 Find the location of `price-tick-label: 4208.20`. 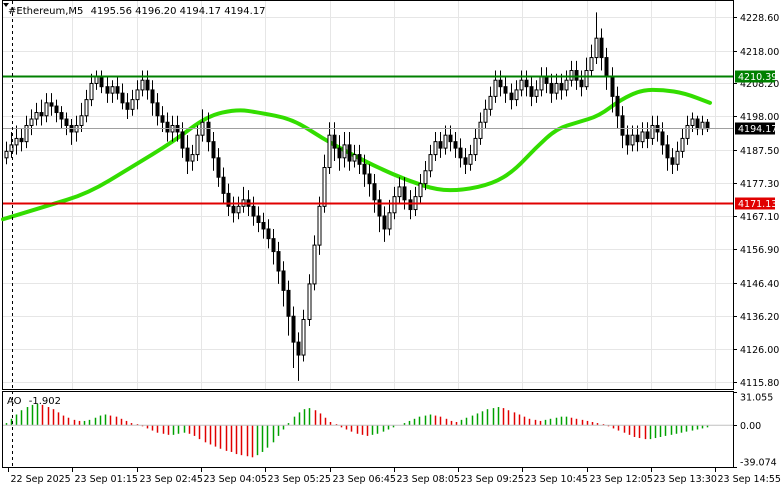

price-tick-label: 4208.20 is located at coordinates (759, 84).